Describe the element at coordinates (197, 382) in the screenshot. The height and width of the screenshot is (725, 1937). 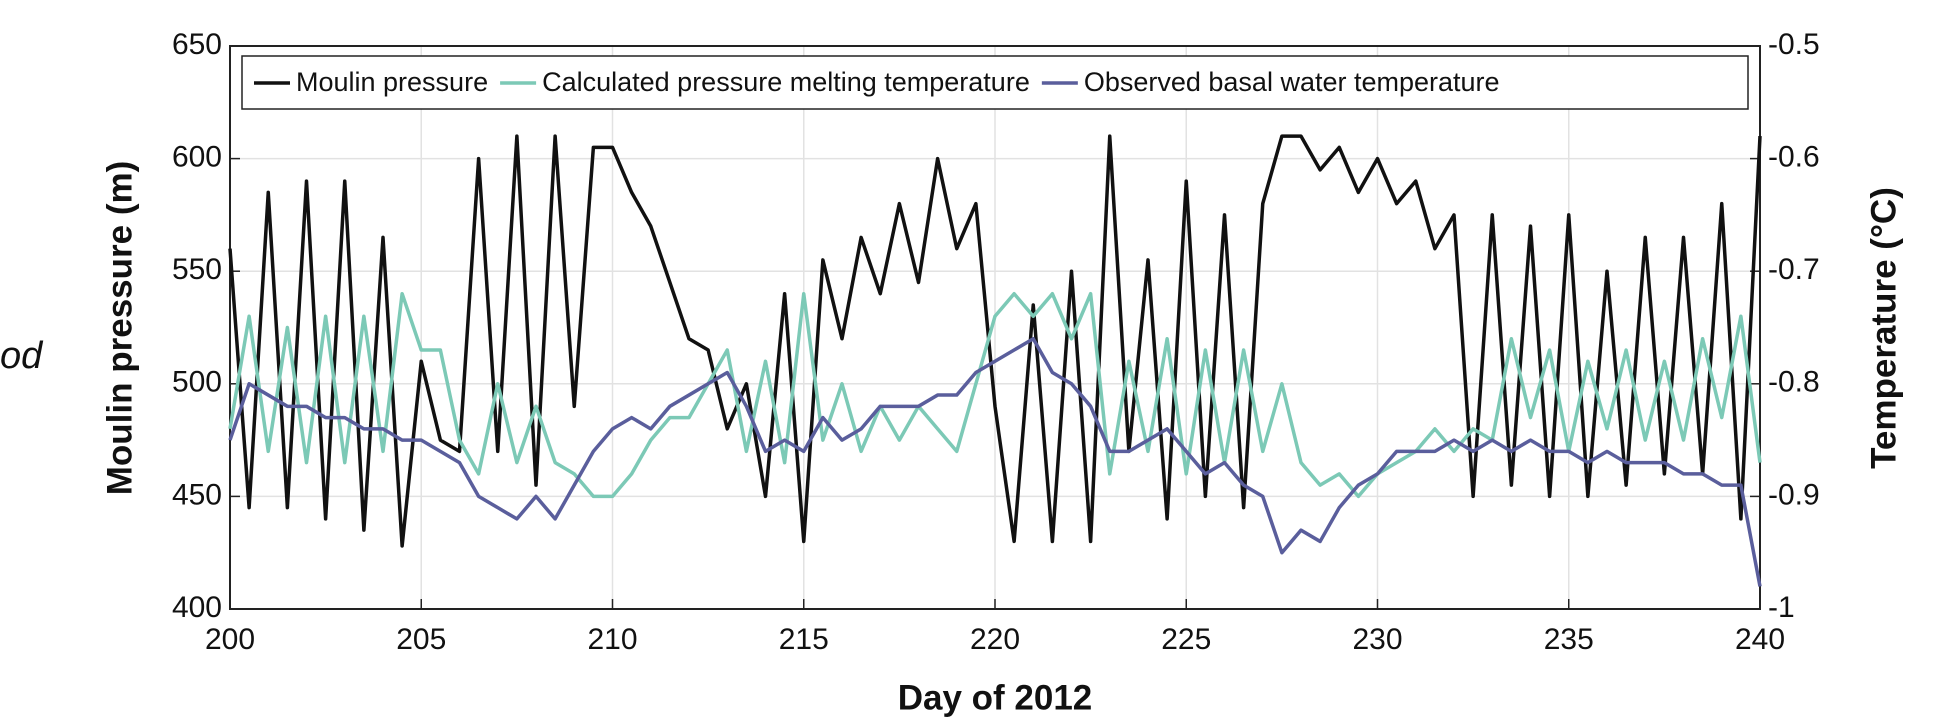
I see `y-tick-label: 500` at that location.